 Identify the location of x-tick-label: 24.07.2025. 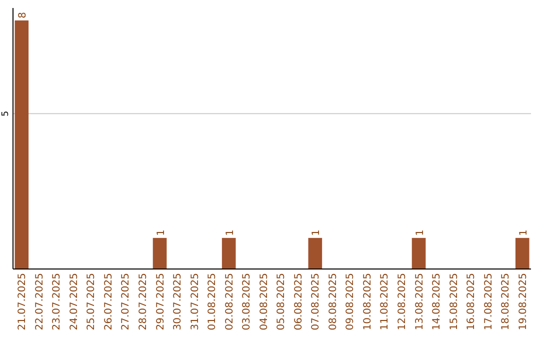
(74, 301).